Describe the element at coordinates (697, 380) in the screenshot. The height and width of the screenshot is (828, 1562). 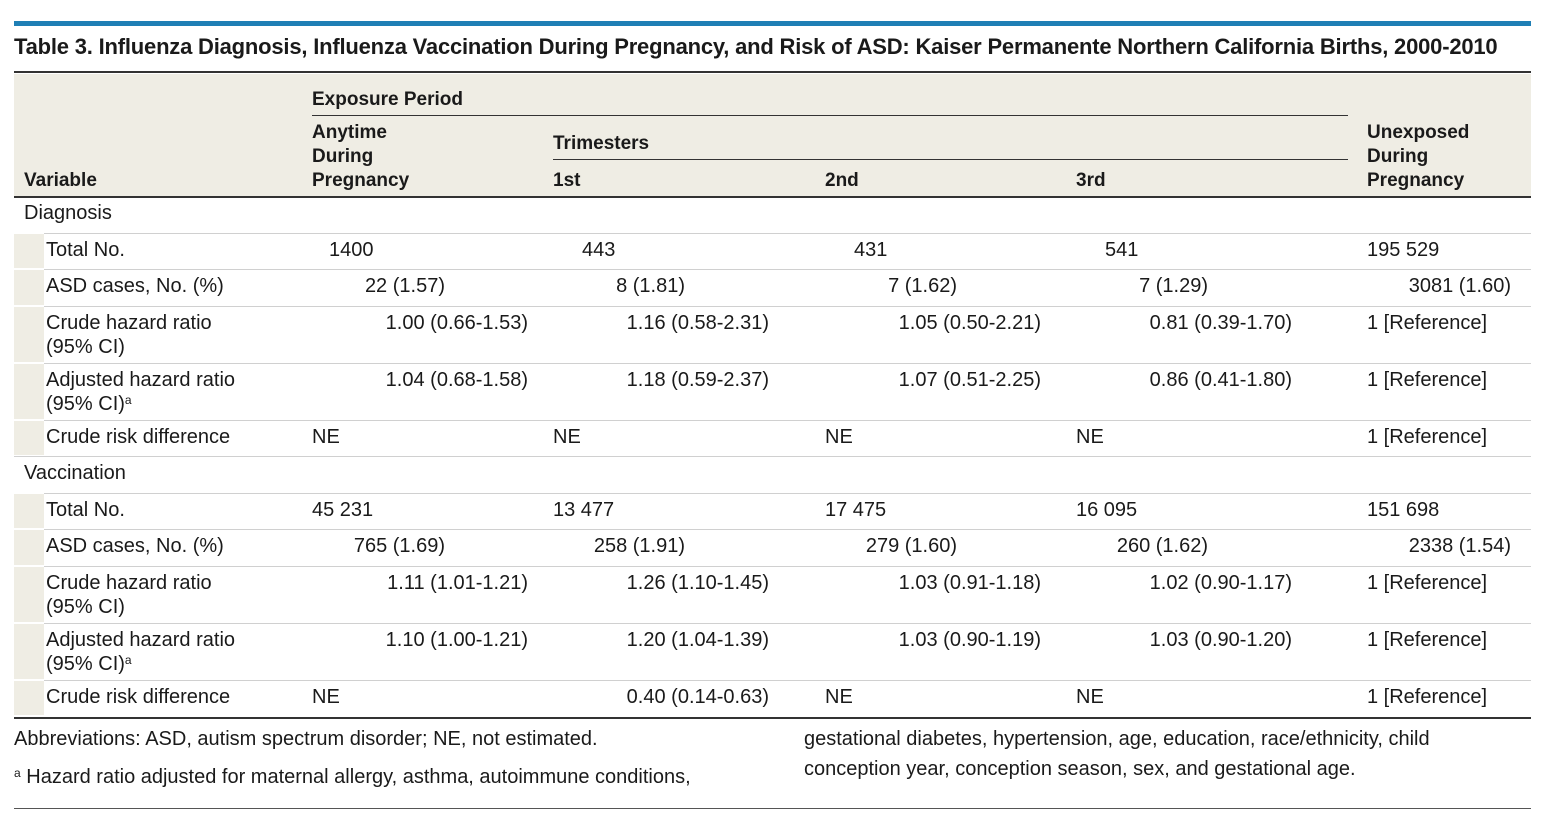
I see `table-cell: 1.18 (0.59-2.37)` at that location.